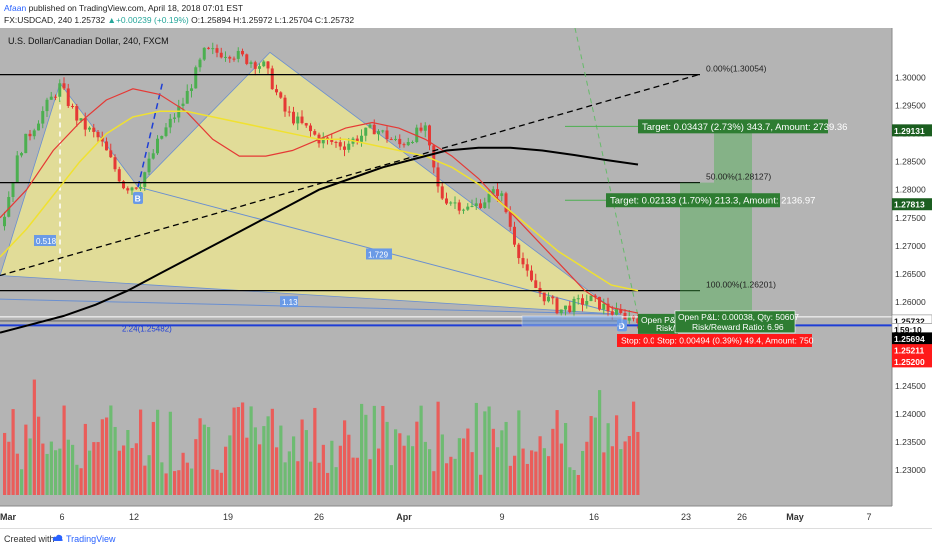 The width and height of the screenshot is (932, 551). Describe the element at coordinates (91, 539) in the screenshot. I see `tradingview-brand: TradingView` at that location.